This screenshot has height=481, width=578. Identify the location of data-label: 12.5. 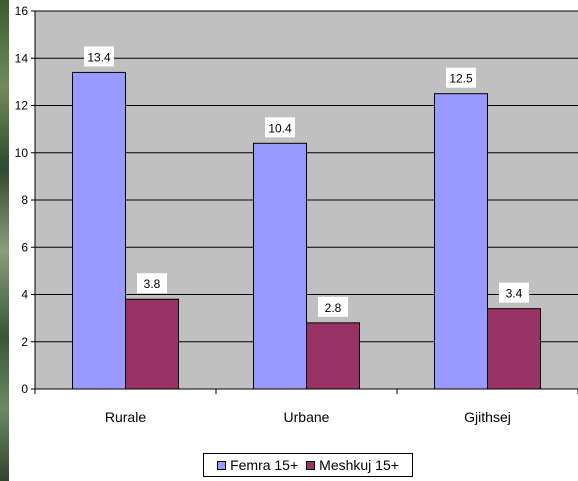
(461, 79).